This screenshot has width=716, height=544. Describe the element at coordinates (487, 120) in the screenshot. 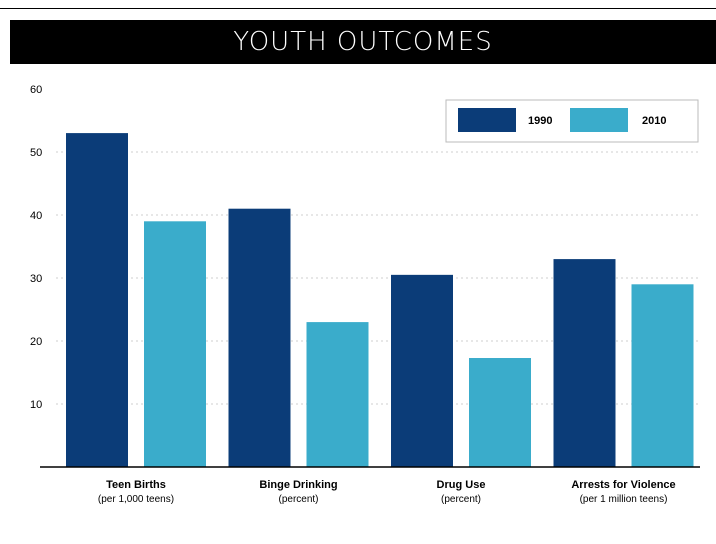

I see `legend-swatch-1990` at that location.